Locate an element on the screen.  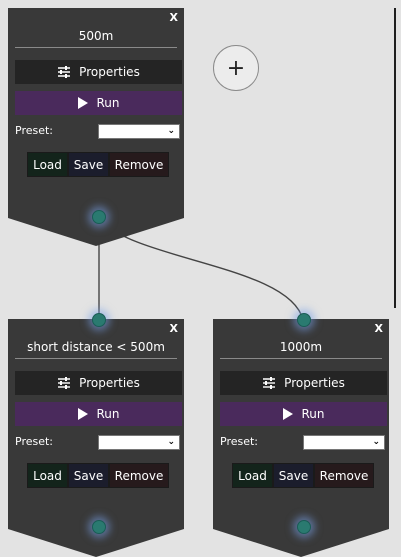
canvas-edge is located at coordinates (395, 158).